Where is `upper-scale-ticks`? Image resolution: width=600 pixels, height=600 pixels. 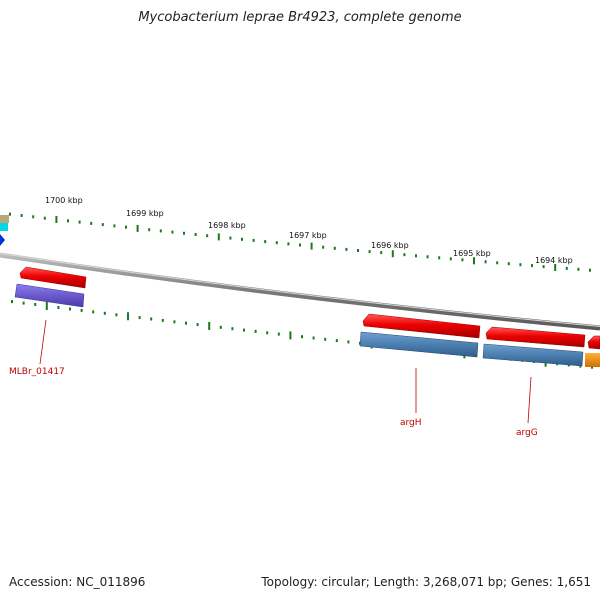
upper-scale-ticks is located at coordinates (300, 242).